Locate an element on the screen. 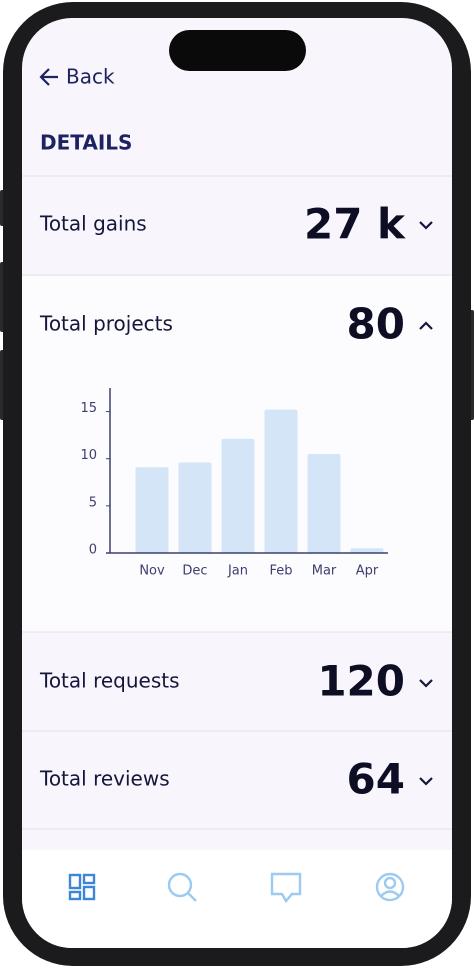 The height and width of the screenshot is (972, 474). row-label: Total requests is located at coordinates (109, 681).